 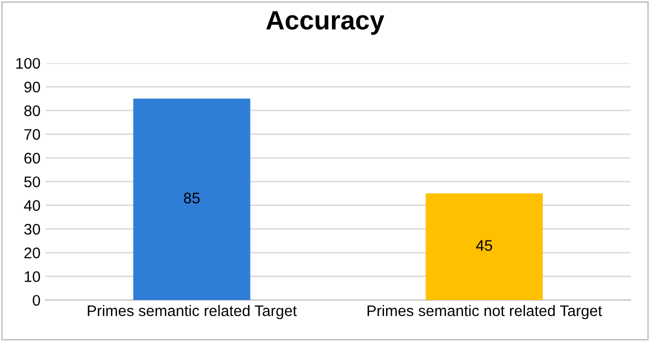 What do you see at coordinates (192, 198) in the screenshot?
I see `data-label: 85` at bounding box center [192, 198].